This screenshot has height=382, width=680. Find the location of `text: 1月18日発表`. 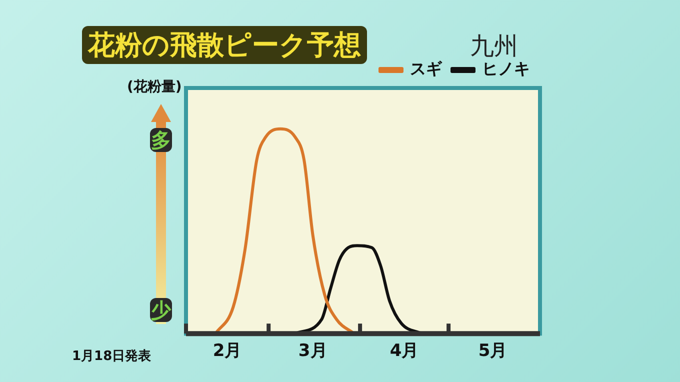

text: 1月18日発表 is located at coordinates (112, 356).